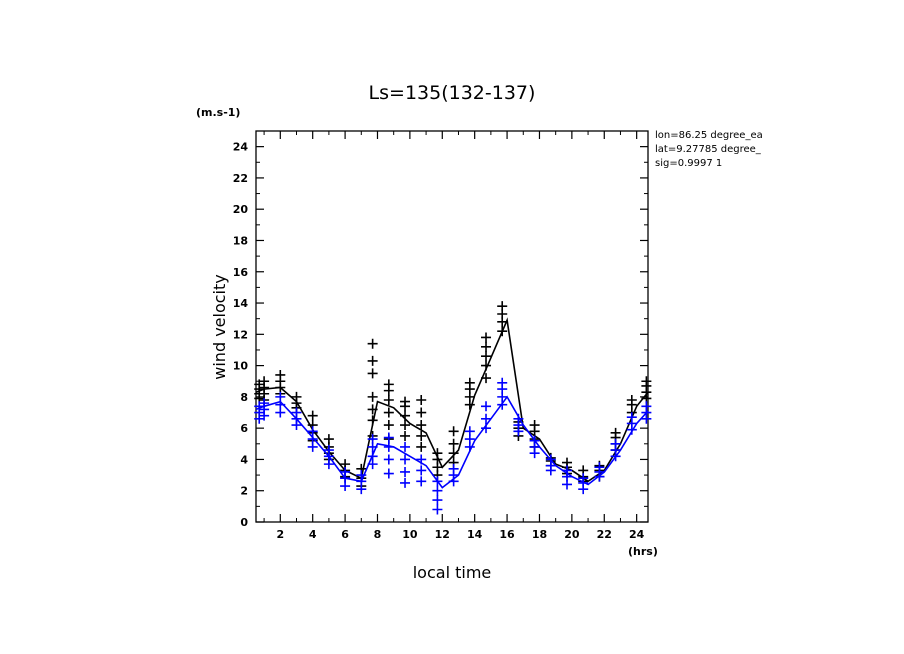  I want to click on y-tick-label-2: 4, so click(244, 459).